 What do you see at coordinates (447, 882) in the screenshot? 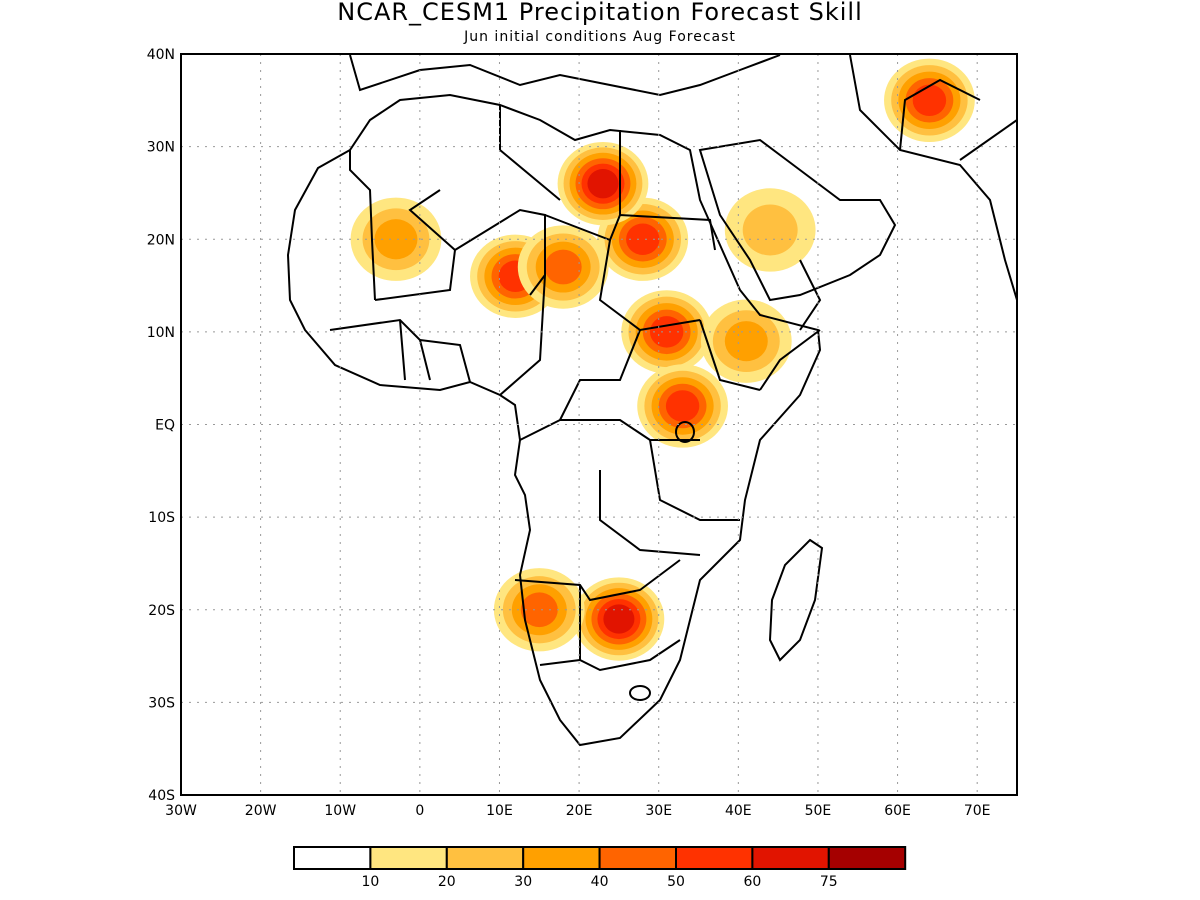
I see `colorbar-label: 20` at bounding box center [447, 882].